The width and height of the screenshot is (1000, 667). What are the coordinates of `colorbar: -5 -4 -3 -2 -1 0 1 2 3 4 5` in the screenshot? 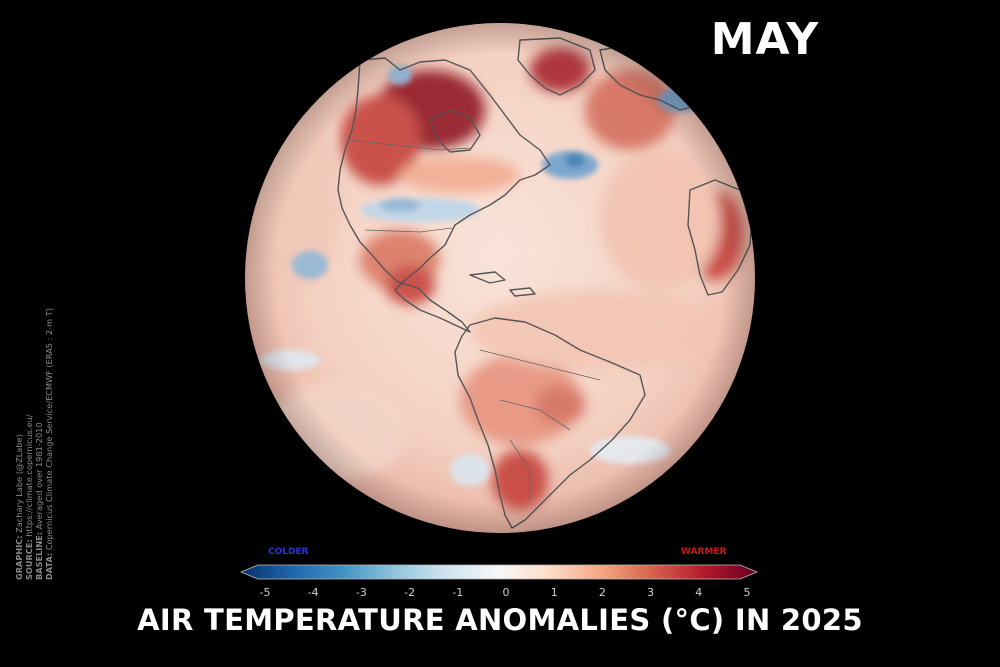 It's located at (499, 581).